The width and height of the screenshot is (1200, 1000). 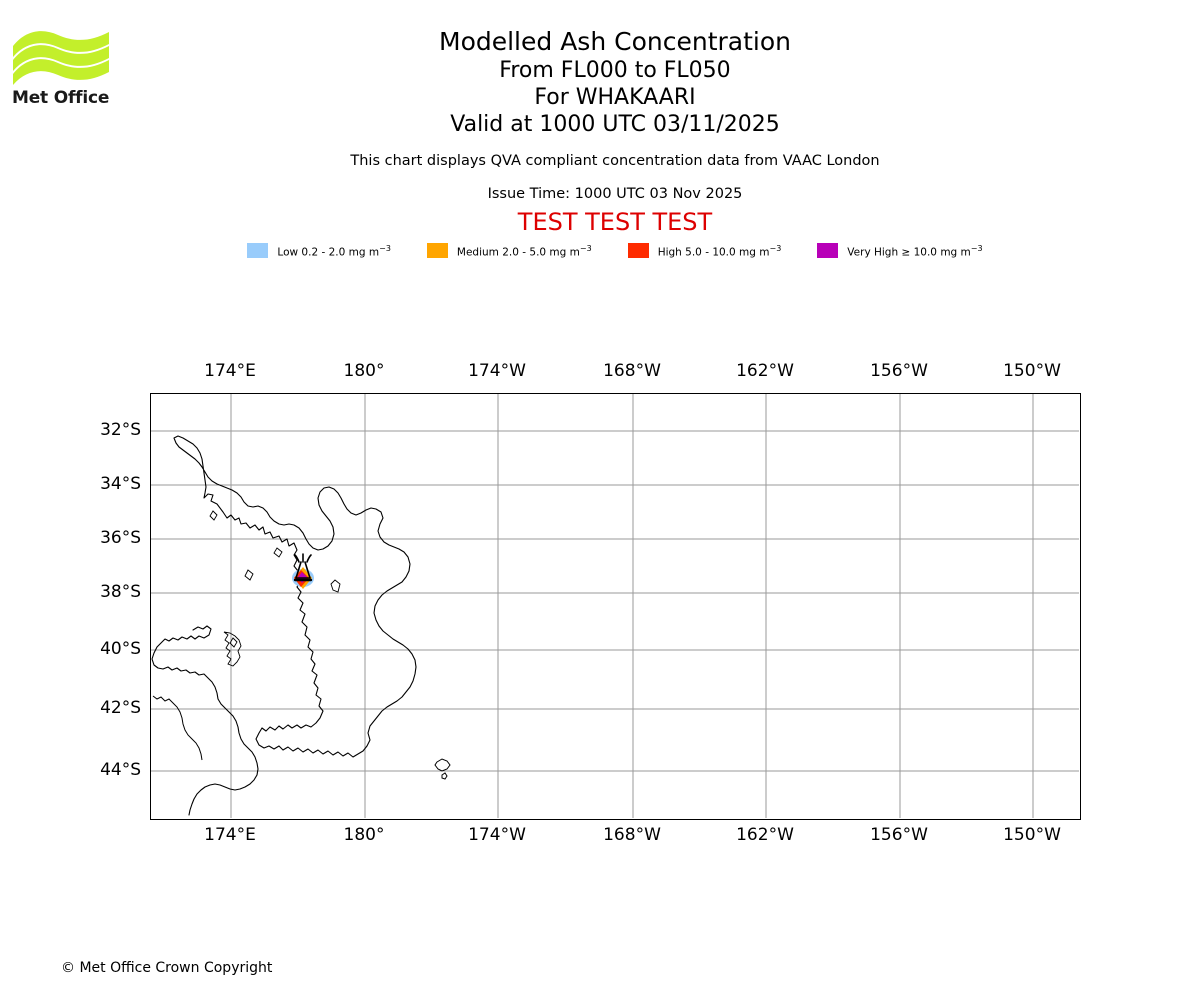 I want to click on legend-label: High 5.0 - 10.0 mg m−3, so click(x=719, y=251).